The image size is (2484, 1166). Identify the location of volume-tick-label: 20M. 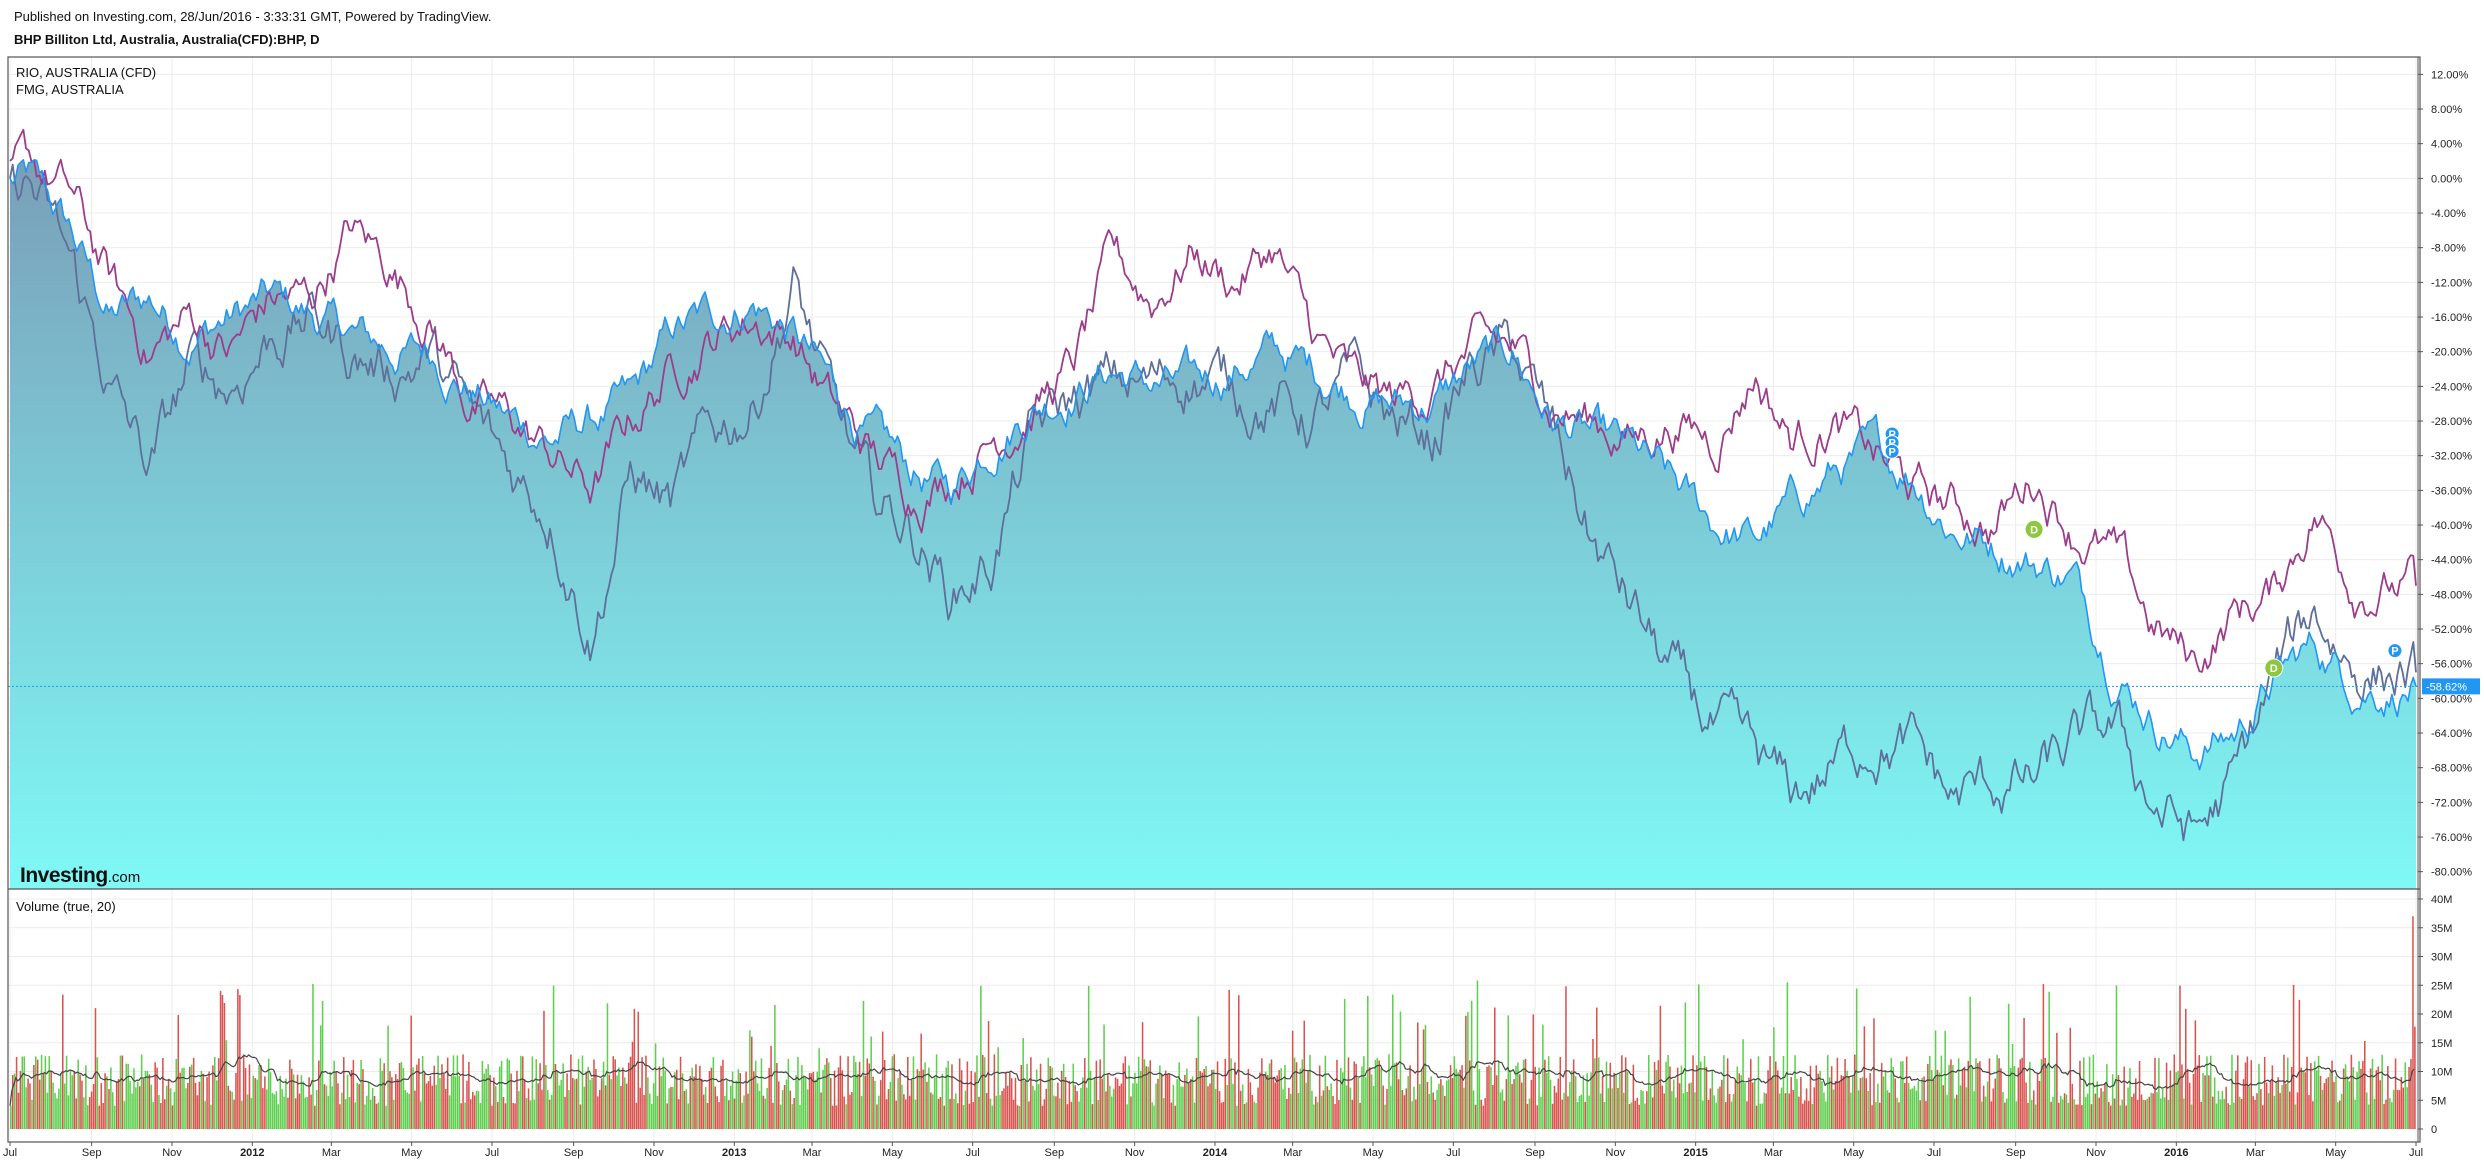
(2441, 1015).